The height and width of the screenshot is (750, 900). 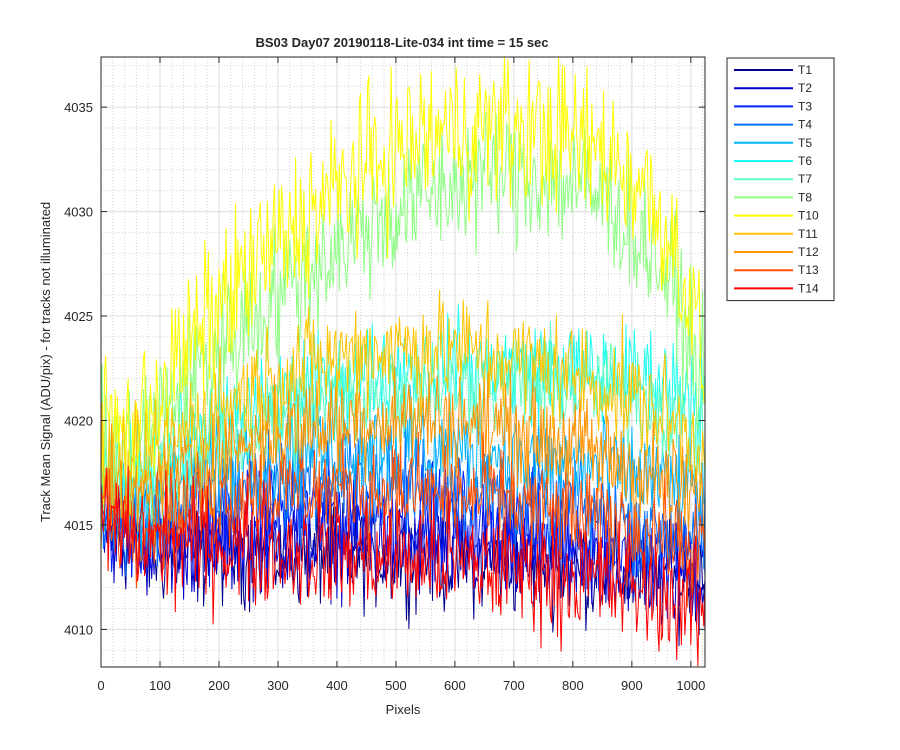 I want to click on x-tick-label: 600, so click(x=455, y=685).